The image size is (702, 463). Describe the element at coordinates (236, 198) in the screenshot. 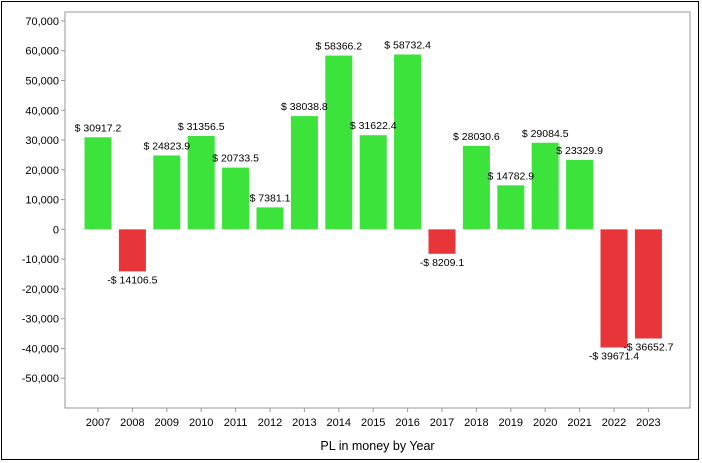

I see `bar-2011` at that location.